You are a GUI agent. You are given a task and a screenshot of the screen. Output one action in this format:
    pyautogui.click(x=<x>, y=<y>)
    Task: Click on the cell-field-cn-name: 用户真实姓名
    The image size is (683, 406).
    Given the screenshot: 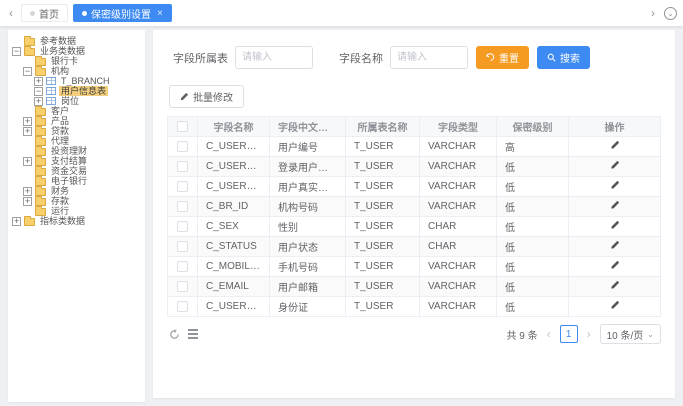 What is the action you would take?
    pyautogui.click(x=307, y=186)
    